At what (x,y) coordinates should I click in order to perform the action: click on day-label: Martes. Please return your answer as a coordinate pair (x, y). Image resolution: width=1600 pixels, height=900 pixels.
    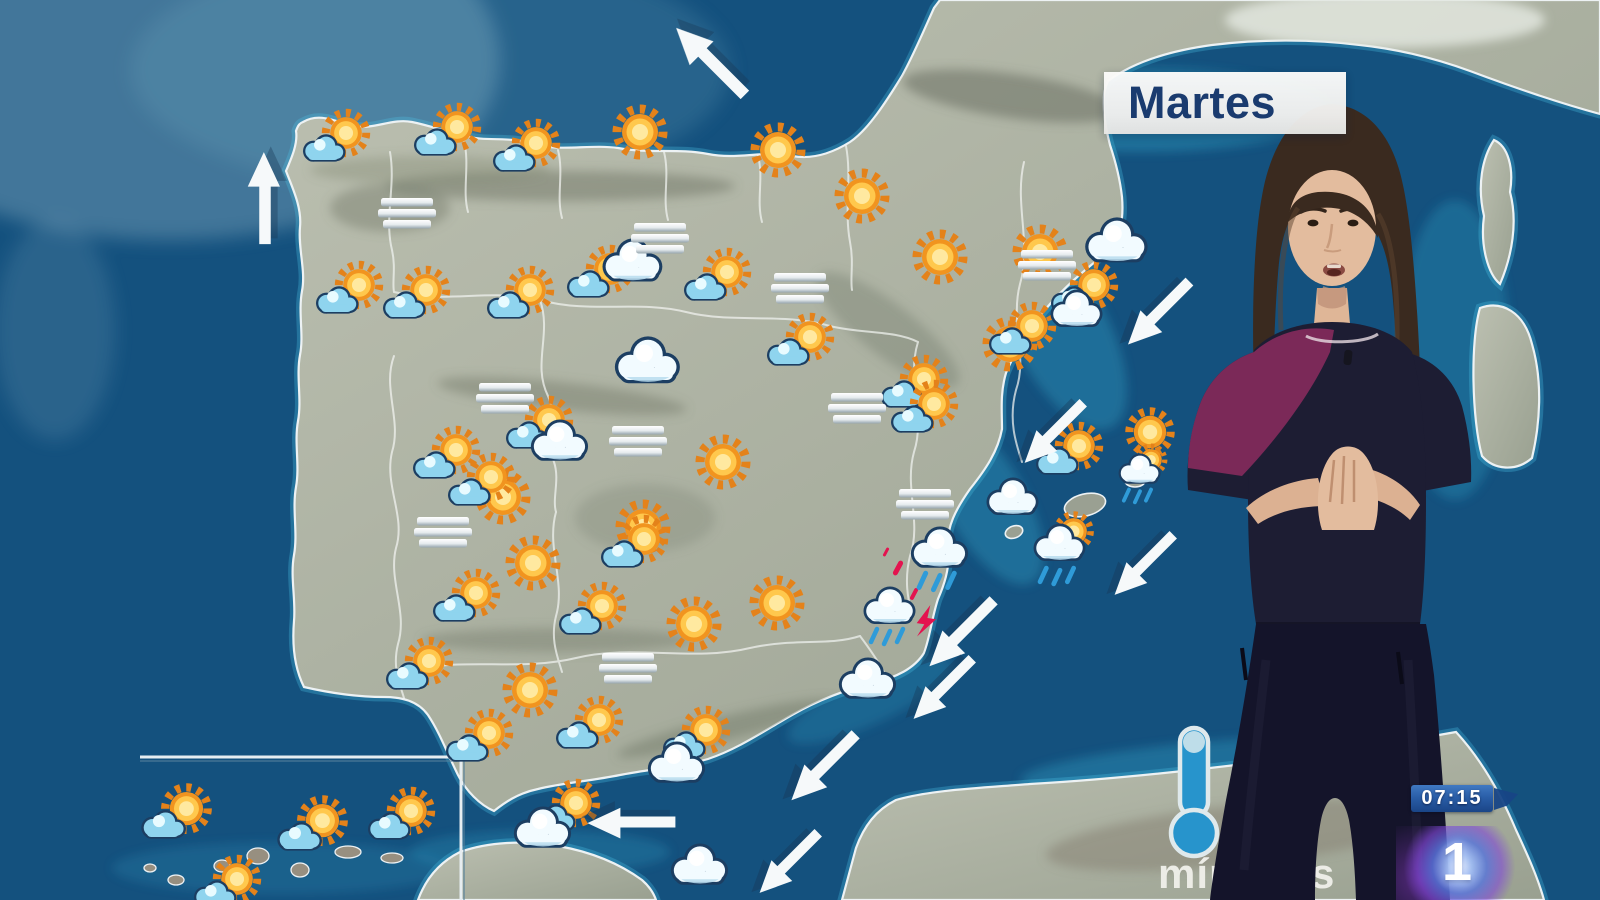
    Looking at the image, I should click on (1202, 102).